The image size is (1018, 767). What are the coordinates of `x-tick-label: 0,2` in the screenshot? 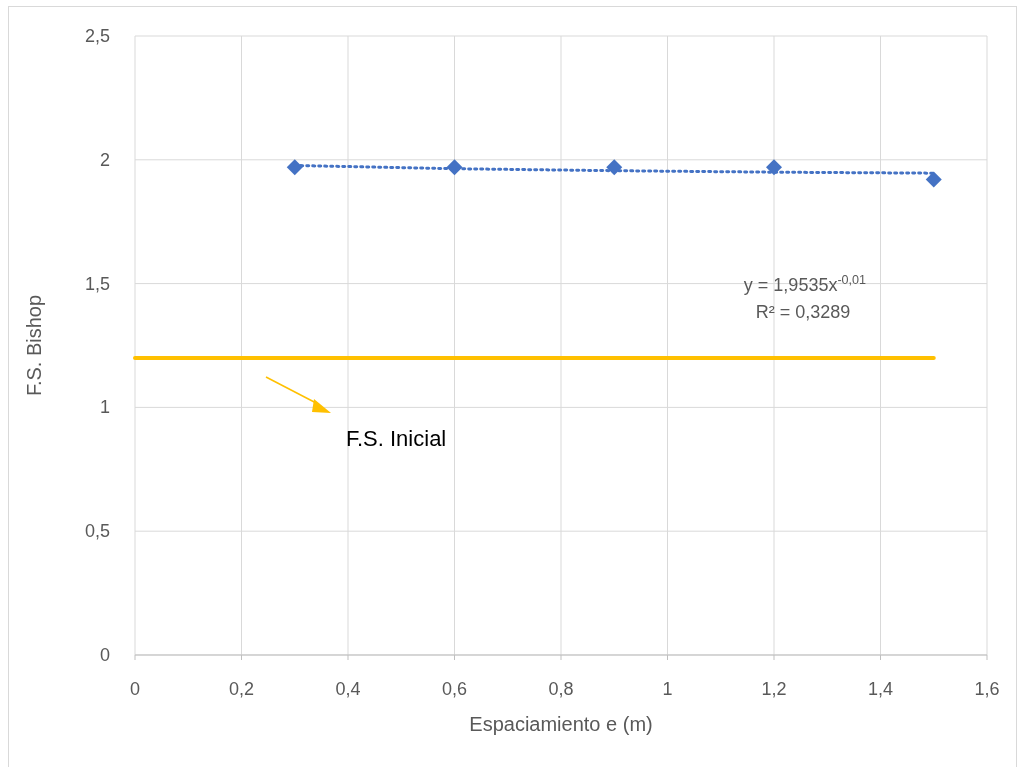 It's located at (241, 689).